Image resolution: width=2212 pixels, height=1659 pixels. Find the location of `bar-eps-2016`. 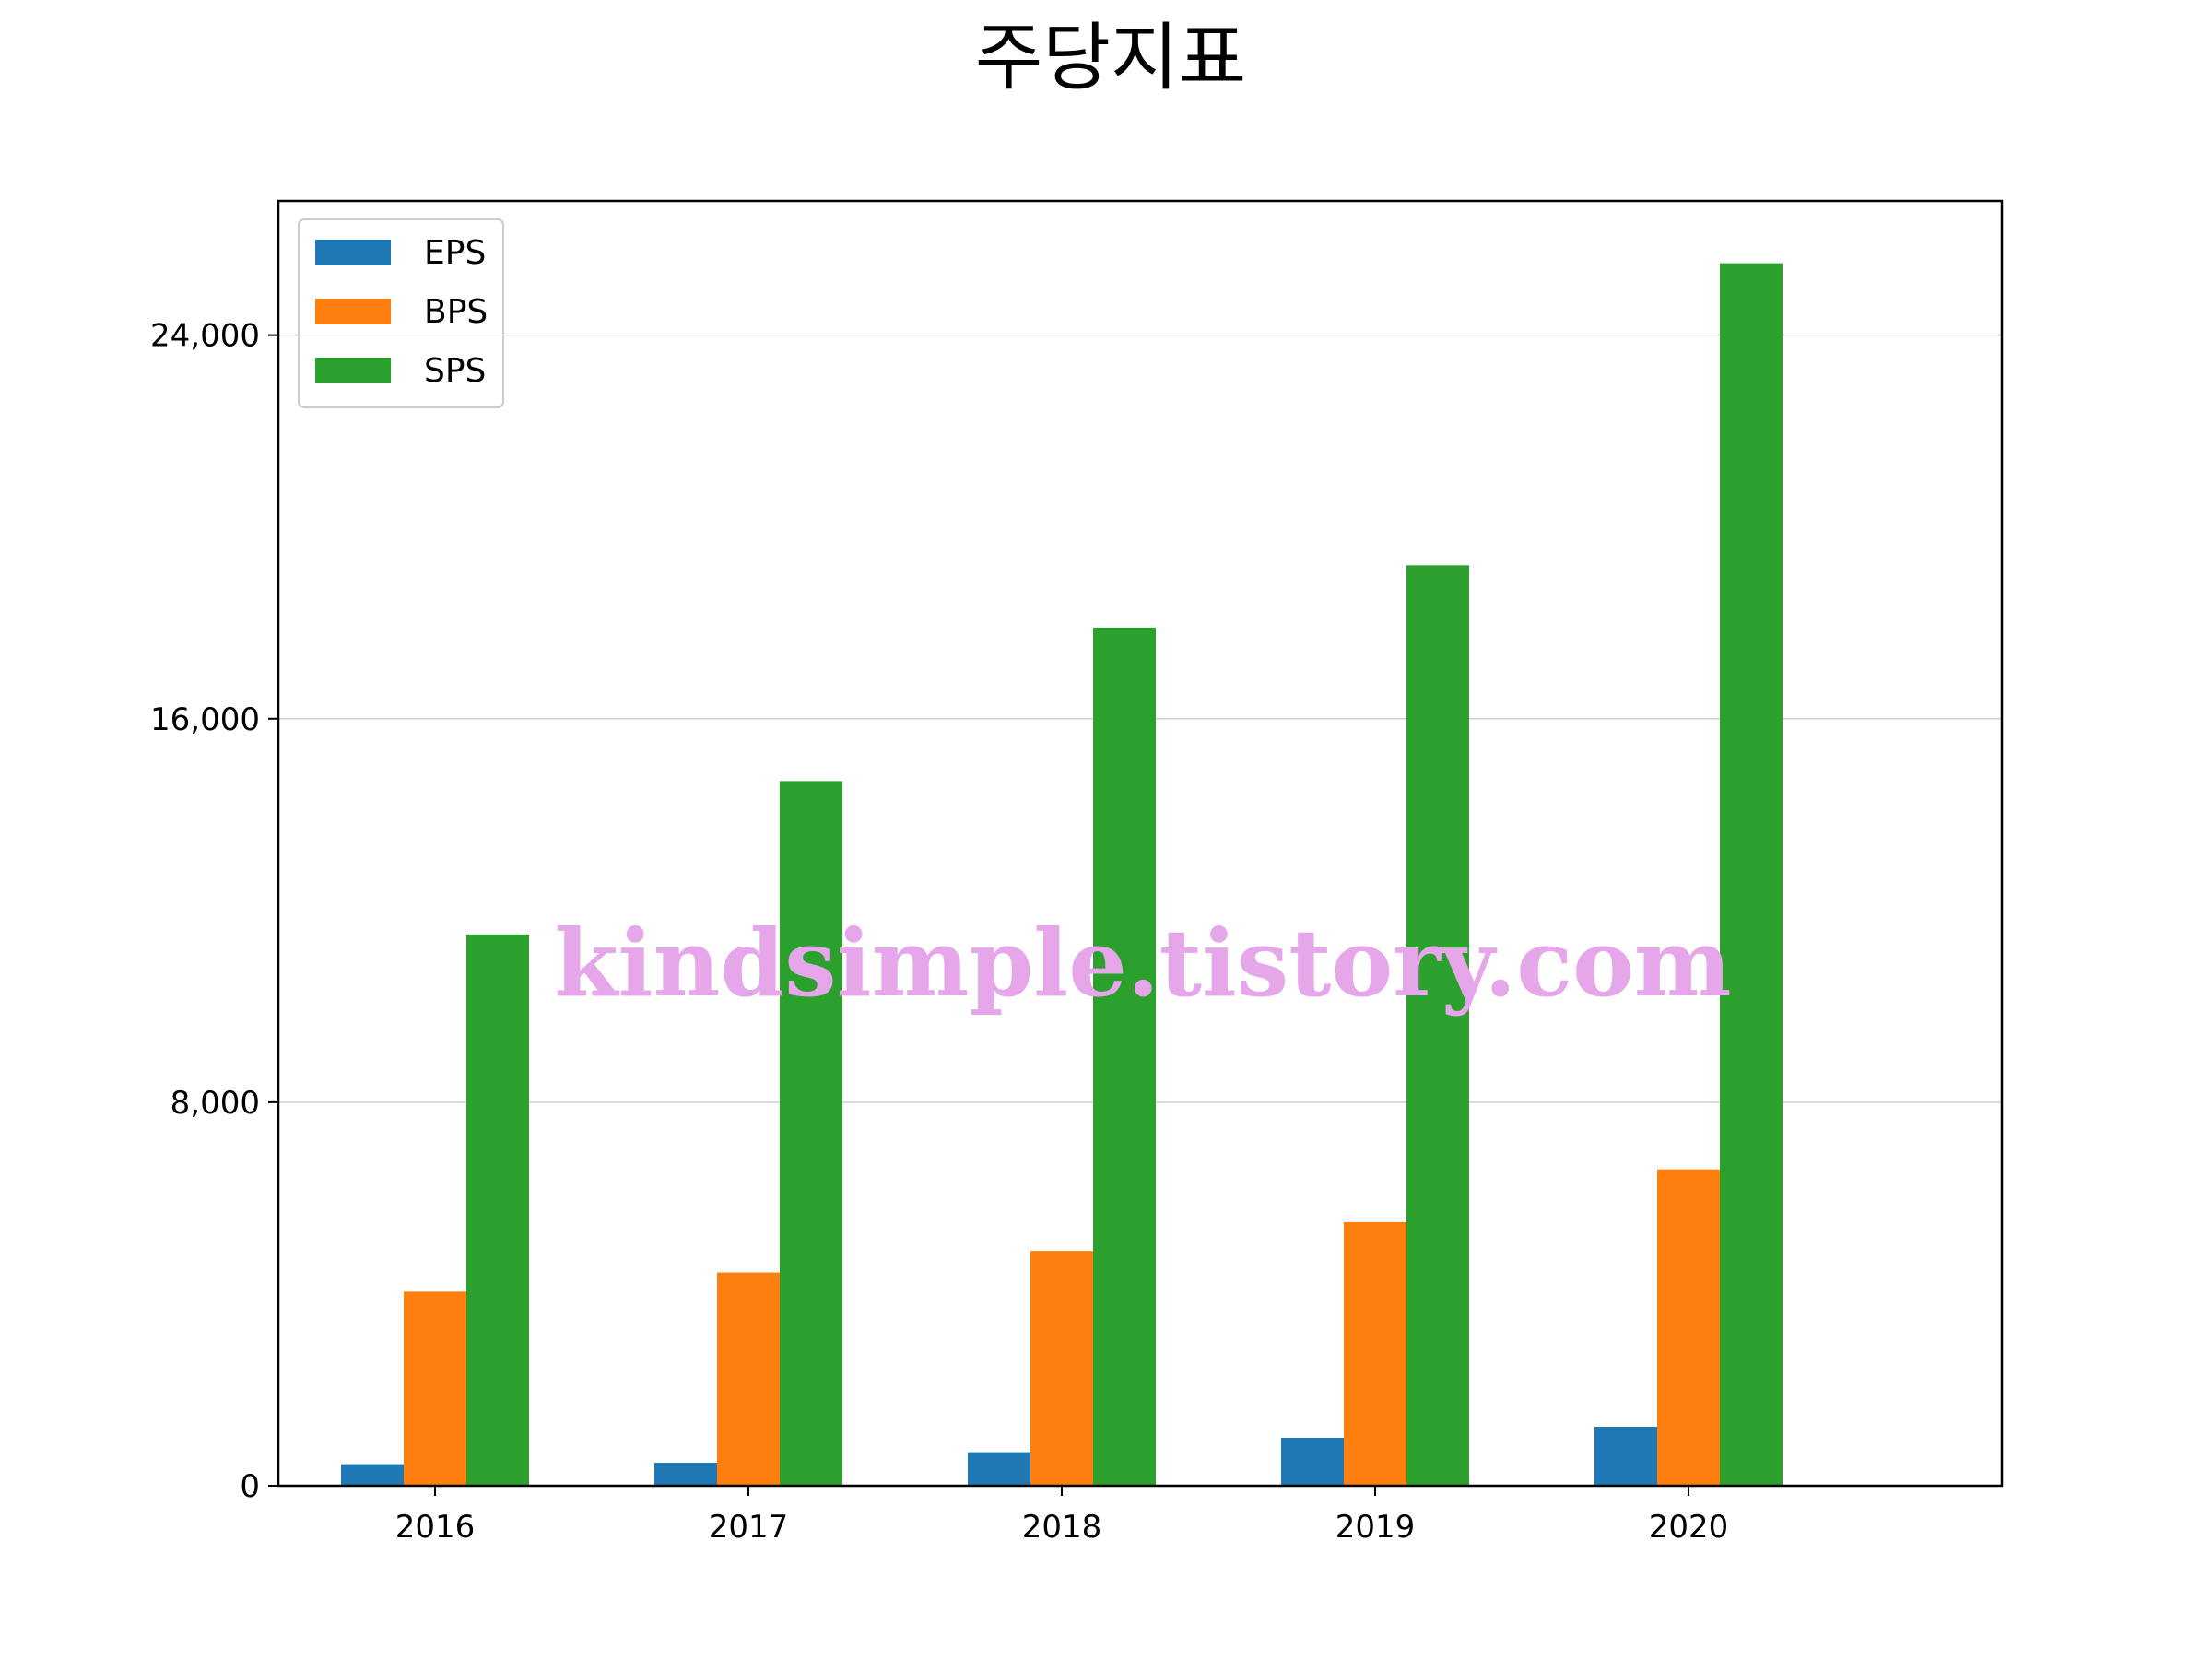

bar-eps-2016 is located at coordinates (372, 1475).